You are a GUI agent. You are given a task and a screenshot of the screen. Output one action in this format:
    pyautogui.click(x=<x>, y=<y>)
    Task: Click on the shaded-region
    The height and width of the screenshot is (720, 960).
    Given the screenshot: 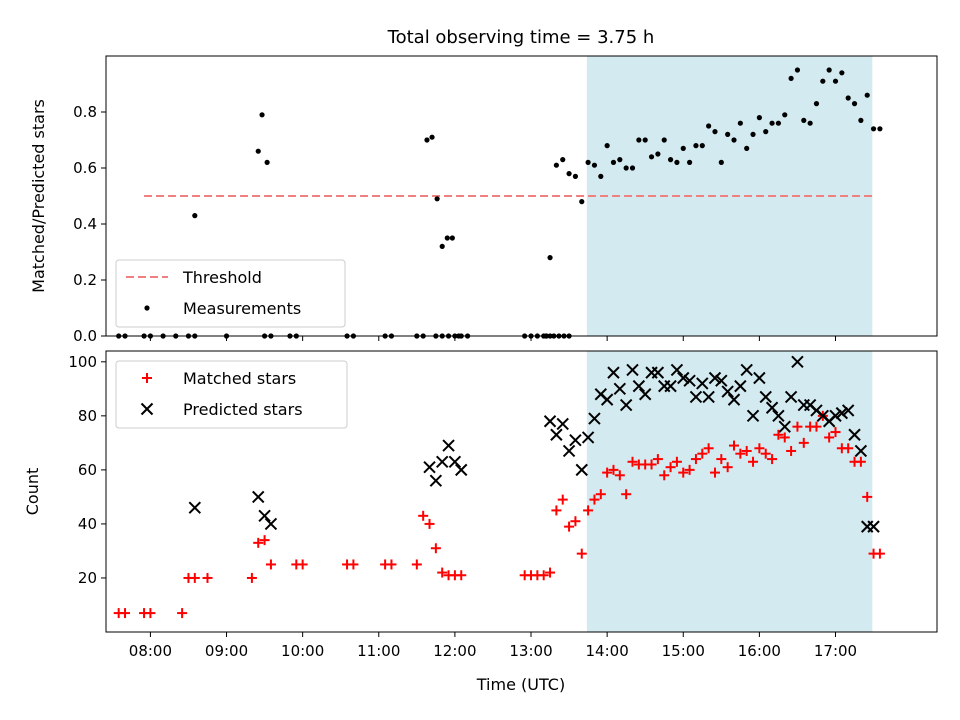 What is the action you would take?
    pyautogui.click(x=729, y=491)
    